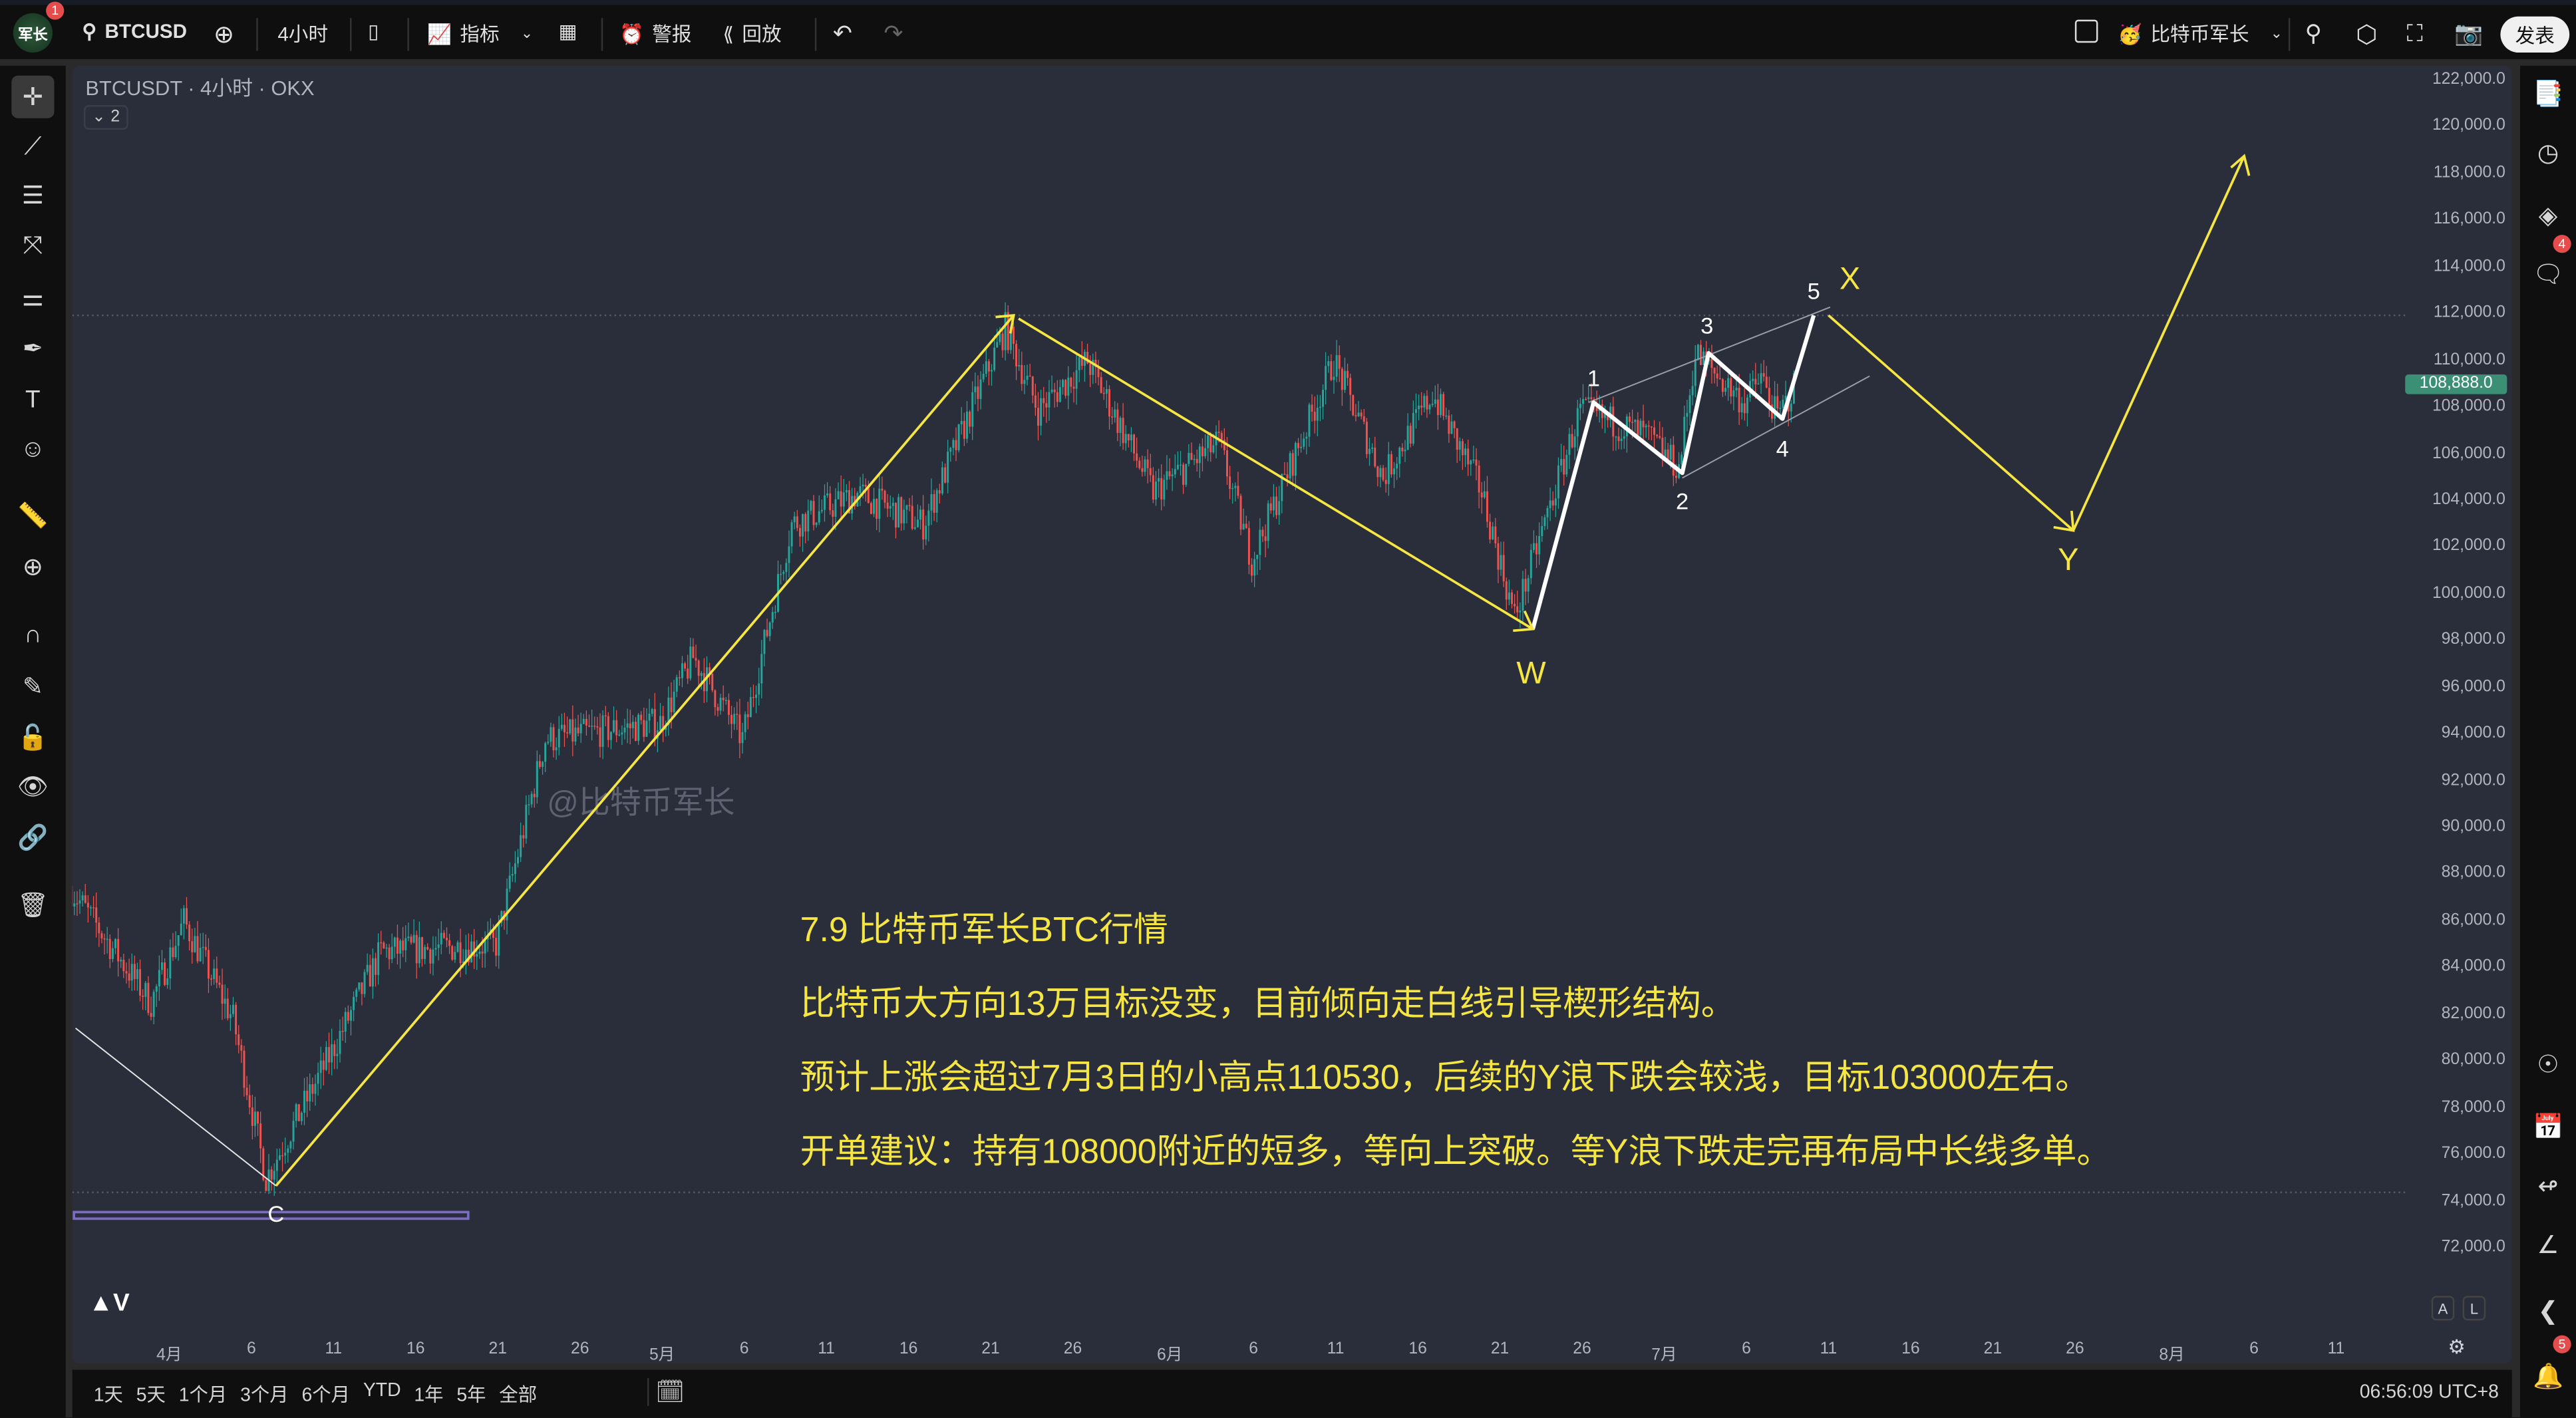 The image size is (2576, 1418). I want to click on symbol-search-button: ⚲ BTCUSD, so click(134, 32).